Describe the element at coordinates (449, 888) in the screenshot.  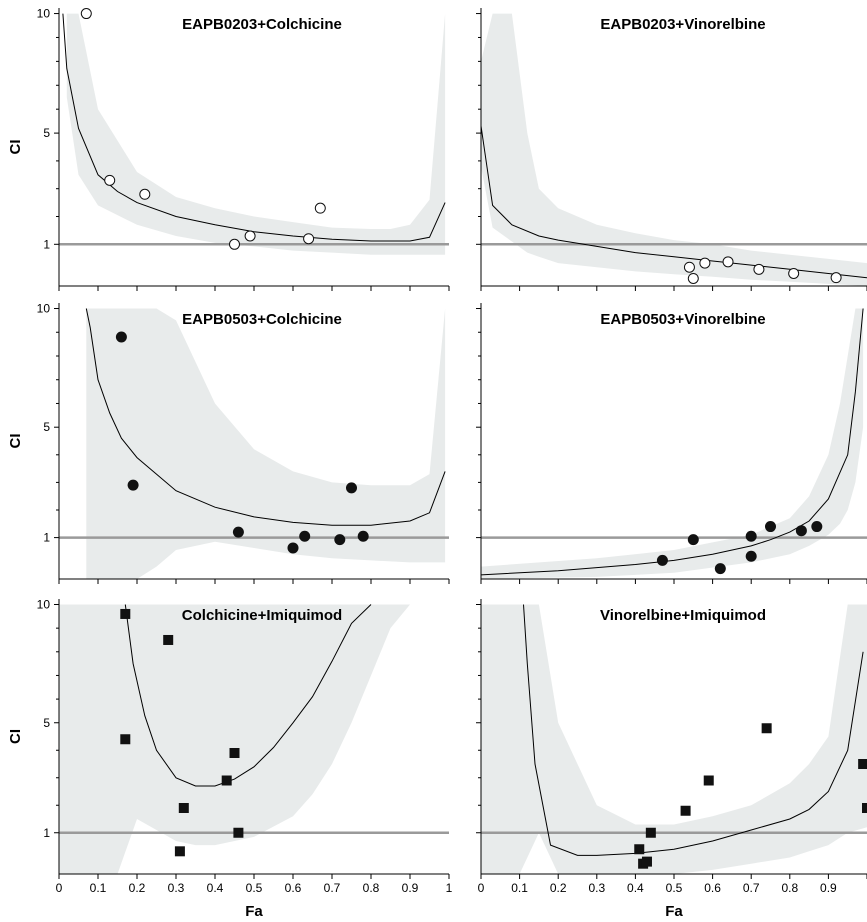
I see `x-tick-label: 1` at that location.